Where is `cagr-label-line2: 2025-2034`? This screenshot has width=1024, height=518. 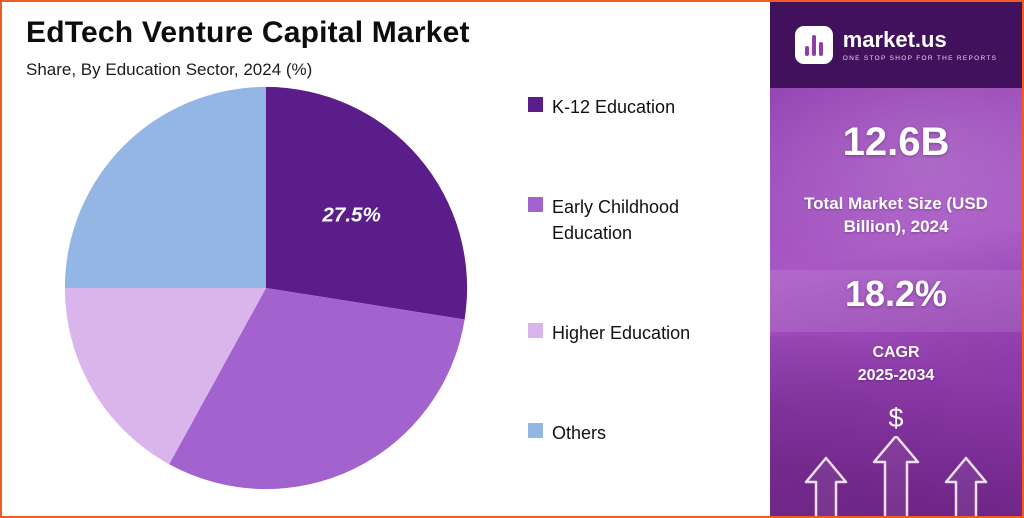 cagr-label-line2: 2025-2034 is located at coordinates (896, 376).